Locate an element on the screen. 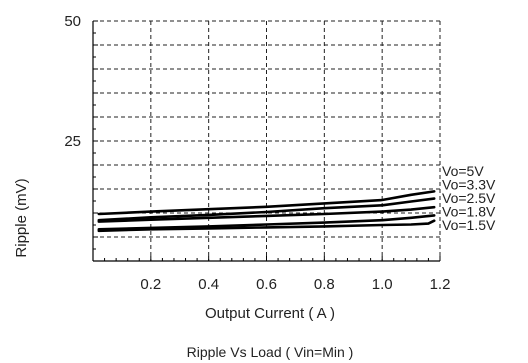 Image resolution: width=528 pixels, height=363 pixels. y-tick-label: 50 is located at coordinates (72, 21).